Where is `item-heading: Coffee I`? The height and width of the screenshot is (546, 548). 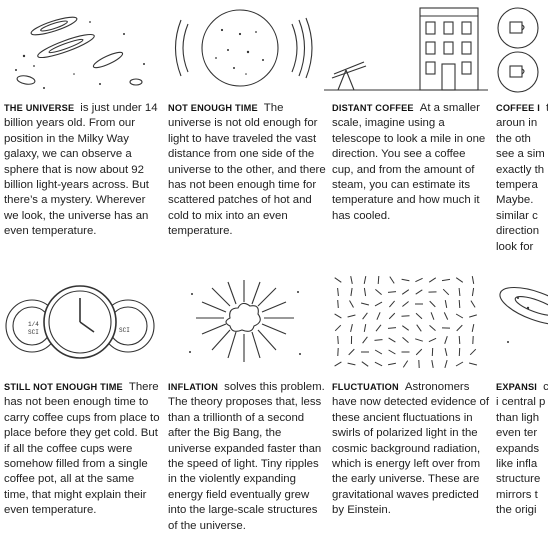
item-heading: Coffee I is located at coordinates (518, 108).